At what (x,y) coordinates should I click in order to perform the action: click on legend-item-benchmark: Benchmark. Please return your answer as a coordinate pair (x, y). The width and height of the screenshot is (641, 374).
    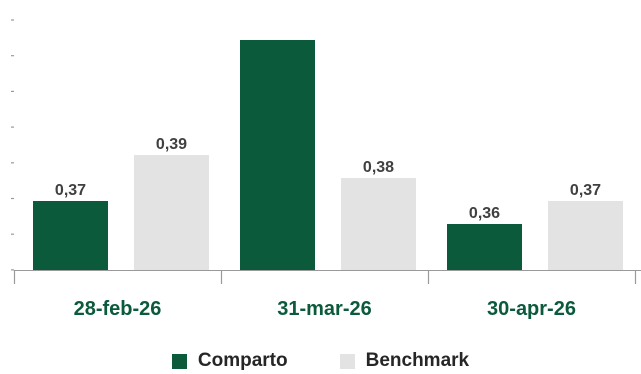
    Looking at the image, I should click on (405, 361).